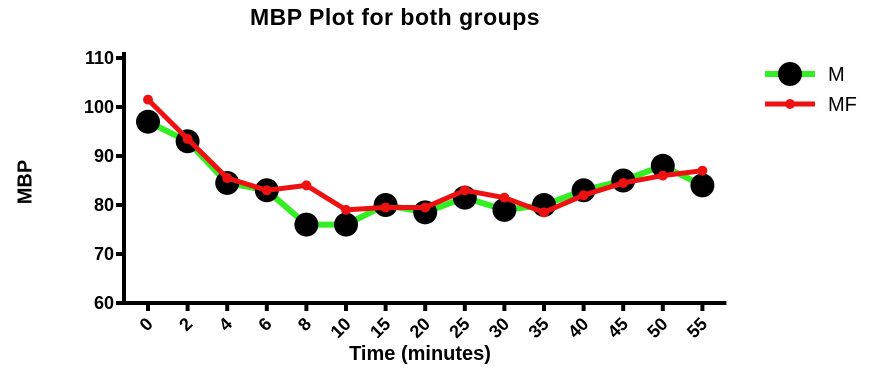  Describe the element at coordinates (99, 107) in the screenshot. I see `y-tick-label: 100` at that location.